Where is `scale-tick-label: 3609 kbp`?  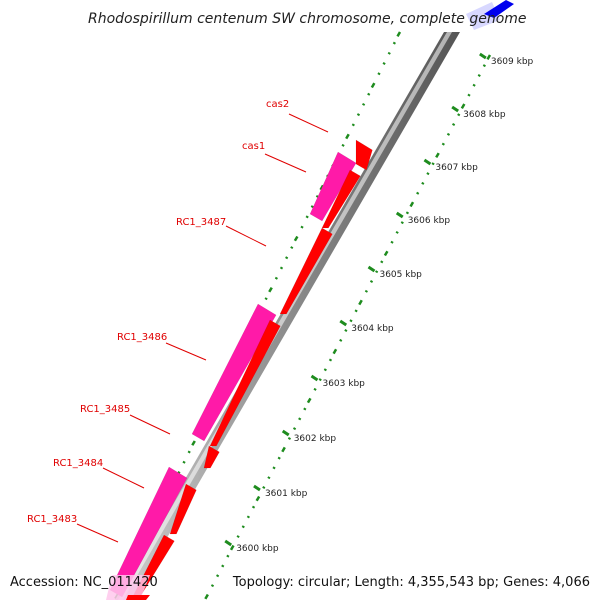
scale-tick-label: 3609 kbp is located at coordinates (512, 62).